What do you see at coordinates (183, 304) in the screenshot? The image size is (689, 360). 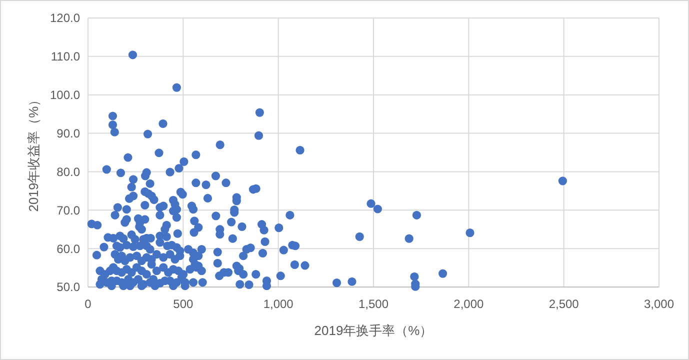 I see `x-tick-label: 500` at bounding box center [183, 304].